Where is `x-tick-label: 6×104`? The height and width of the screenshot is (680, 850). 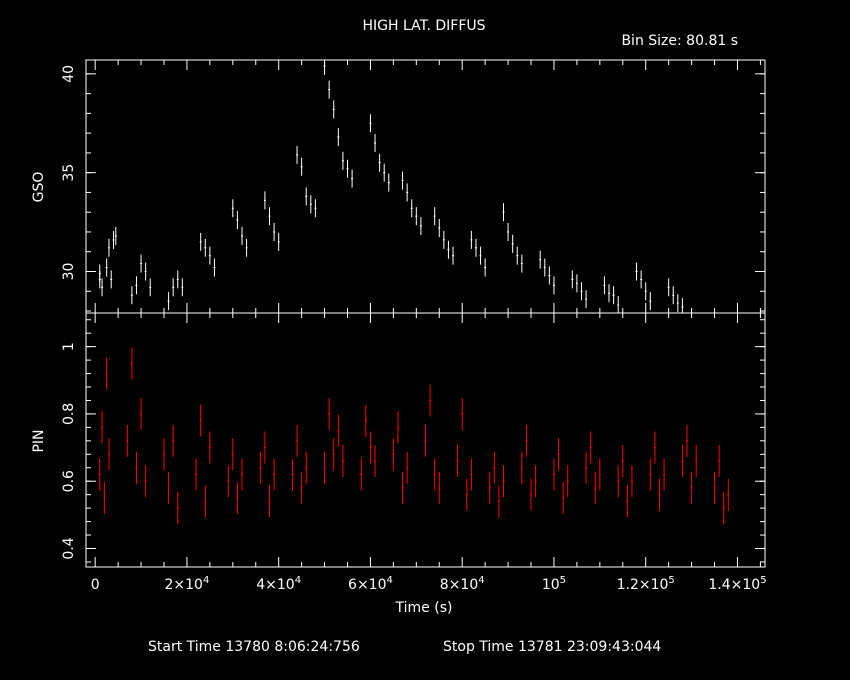 x-tick-label: 6×104 is located at coordinates (370, 584).